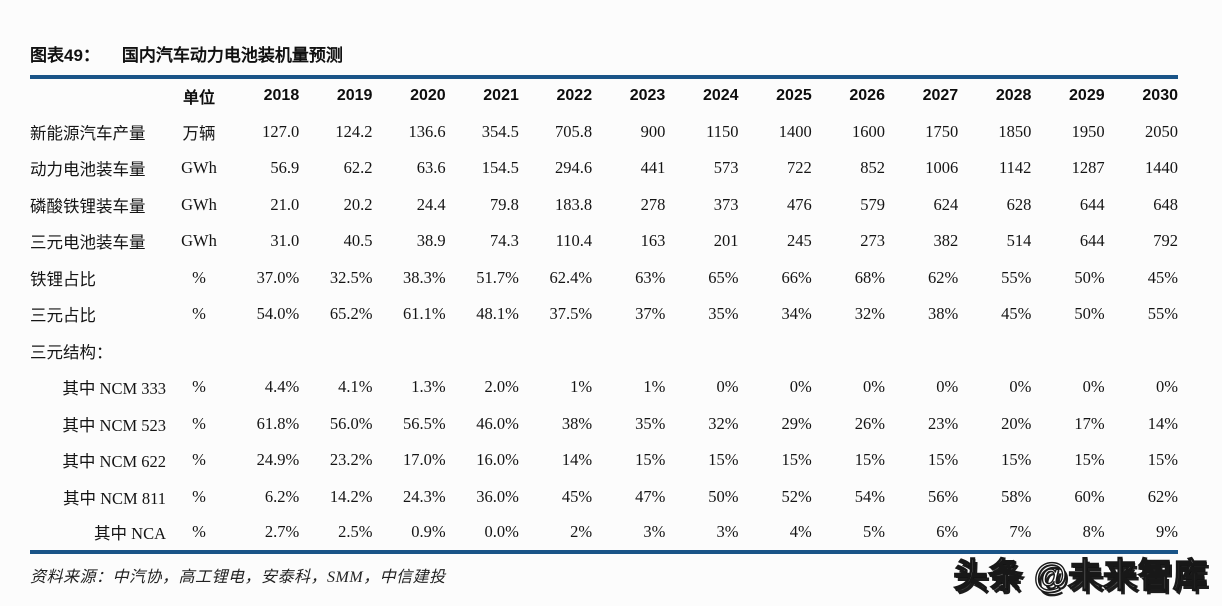  Describe the element at coordinates (577, 460) in the screenshot. I see `cell-value: 14%` at that location.